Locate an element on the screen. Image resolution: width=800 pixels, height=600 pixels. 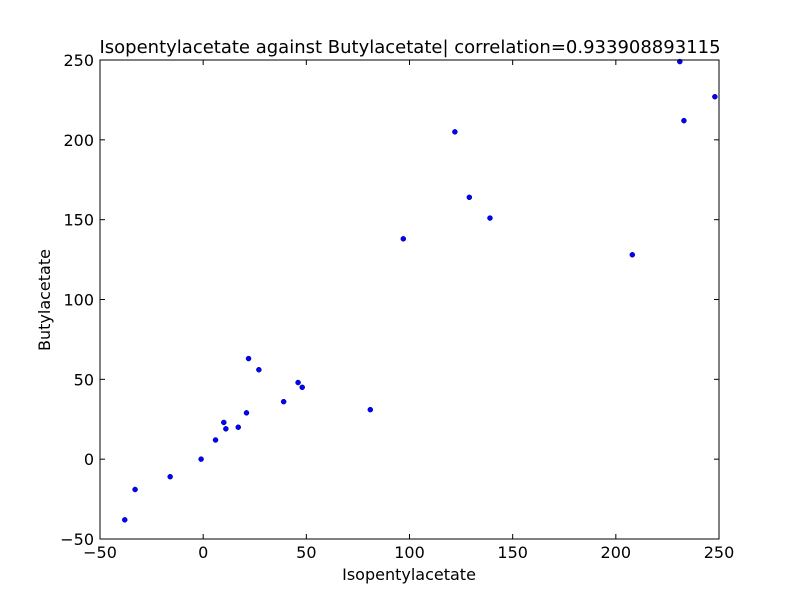
y-tick-label: 100 is located at coordinates (78, 300).